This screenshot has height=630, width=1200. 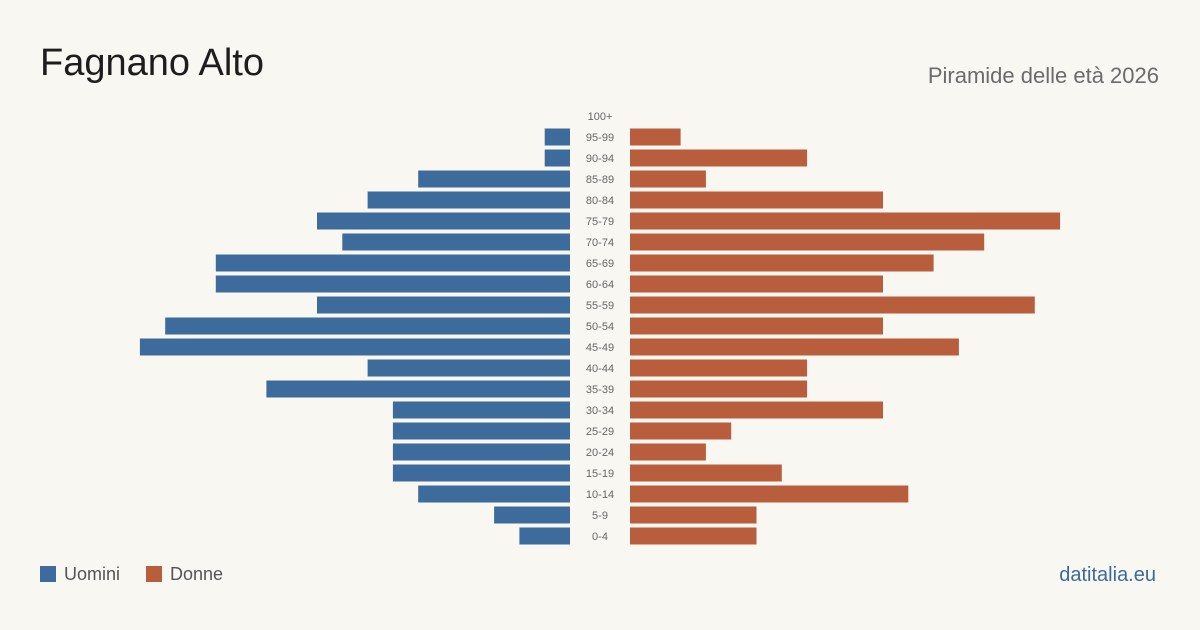 What do you see at coordinates (600, 306) in the screenshot?
I see `age-label-55-59: 55-59` at bounding box center [600, 306].